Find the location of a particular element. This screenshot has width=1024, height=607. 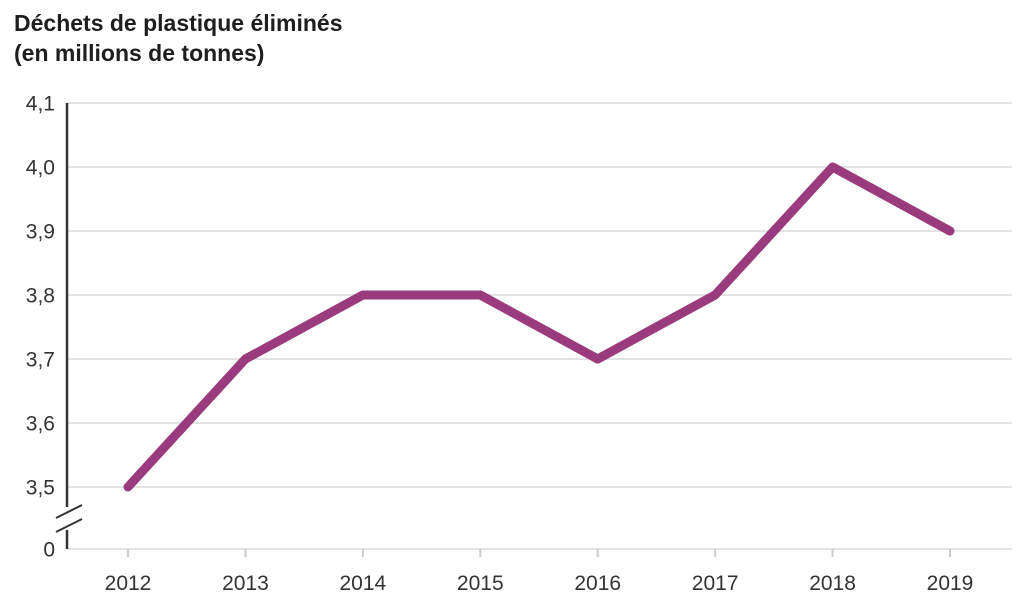

y-tick-label: 3,7 is located at coordinates (40, 360).